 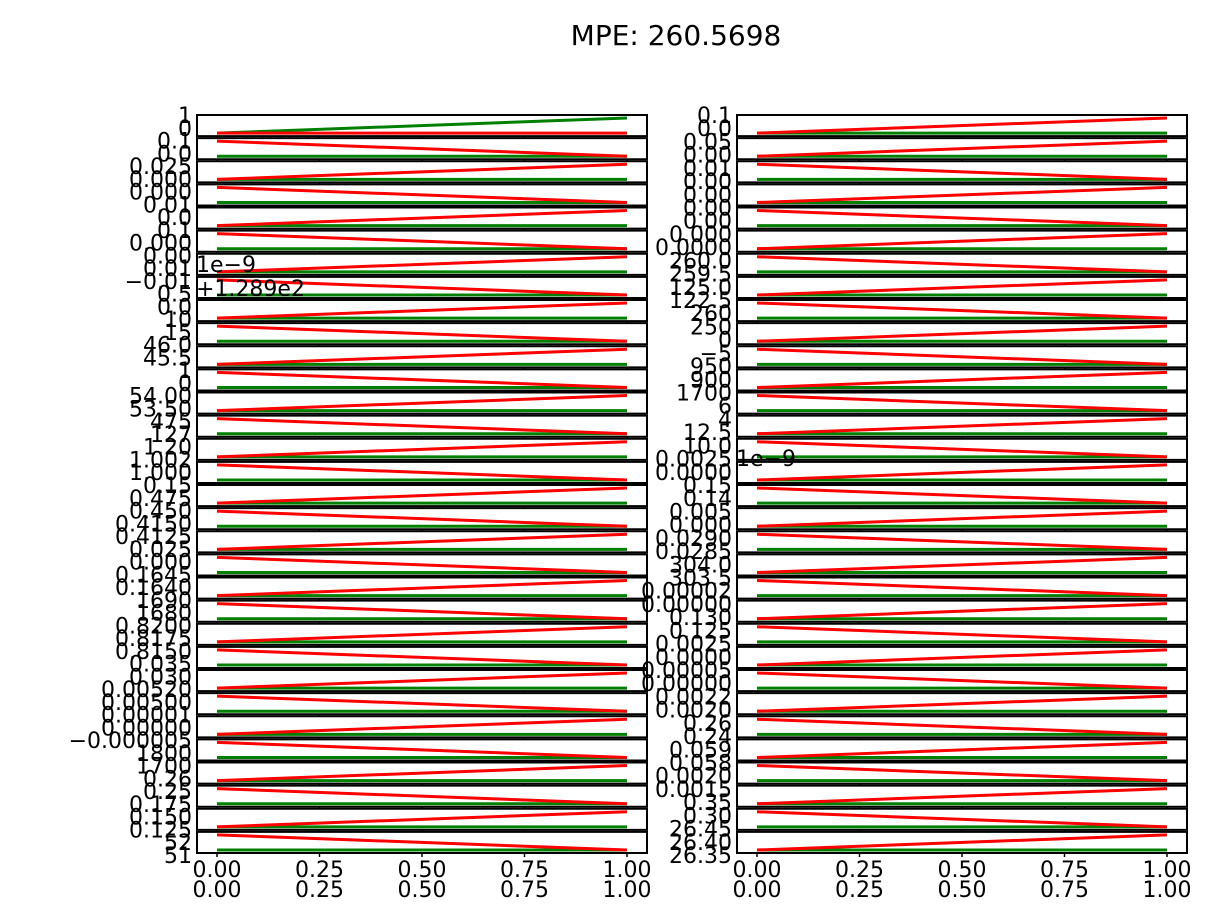 I want to click on y-tick-label: −0.01, so click(x=158, y=282).